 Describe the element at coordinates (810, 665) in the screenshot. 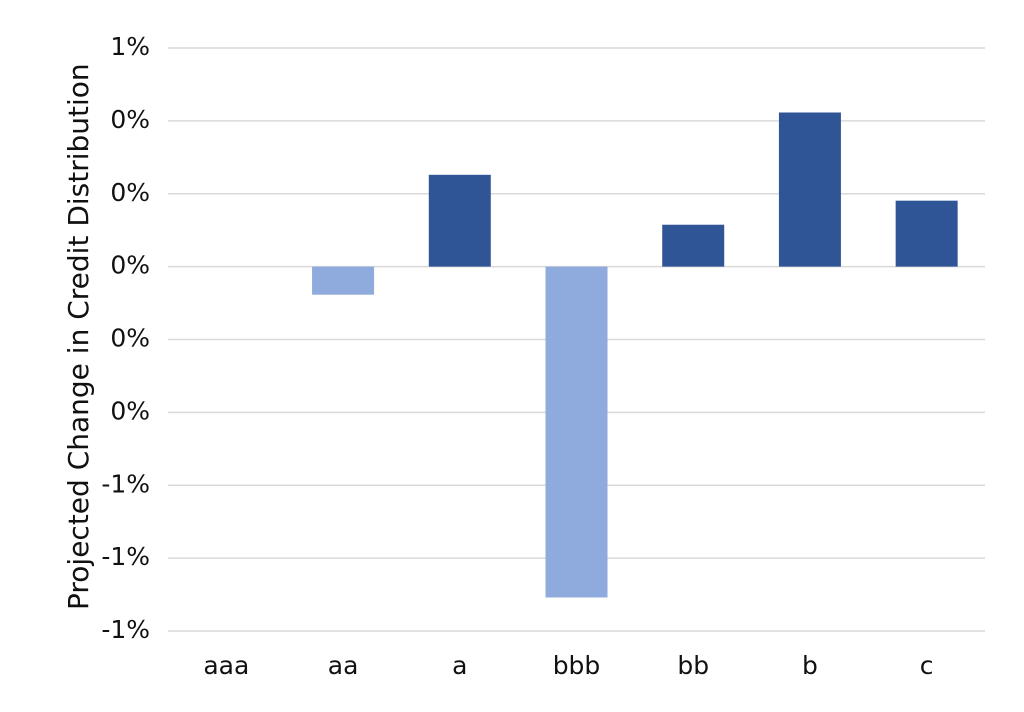

I see `x-tick-label: b` at that location.